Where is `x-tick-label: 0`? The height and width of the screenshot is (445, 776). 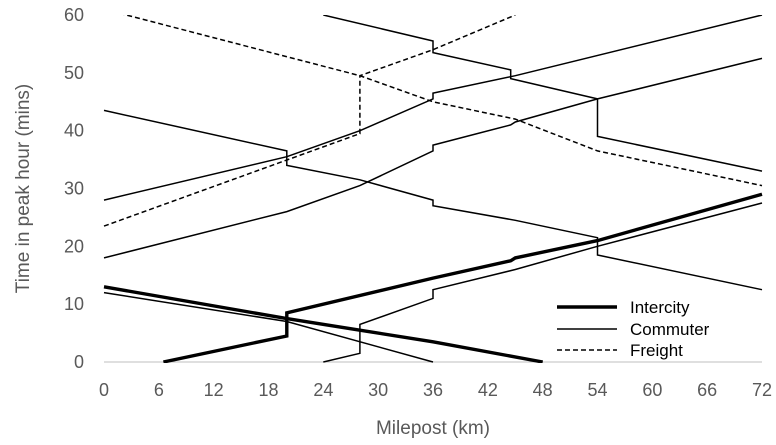 x-tick-label: 0 is located at coordinates (104, 390).